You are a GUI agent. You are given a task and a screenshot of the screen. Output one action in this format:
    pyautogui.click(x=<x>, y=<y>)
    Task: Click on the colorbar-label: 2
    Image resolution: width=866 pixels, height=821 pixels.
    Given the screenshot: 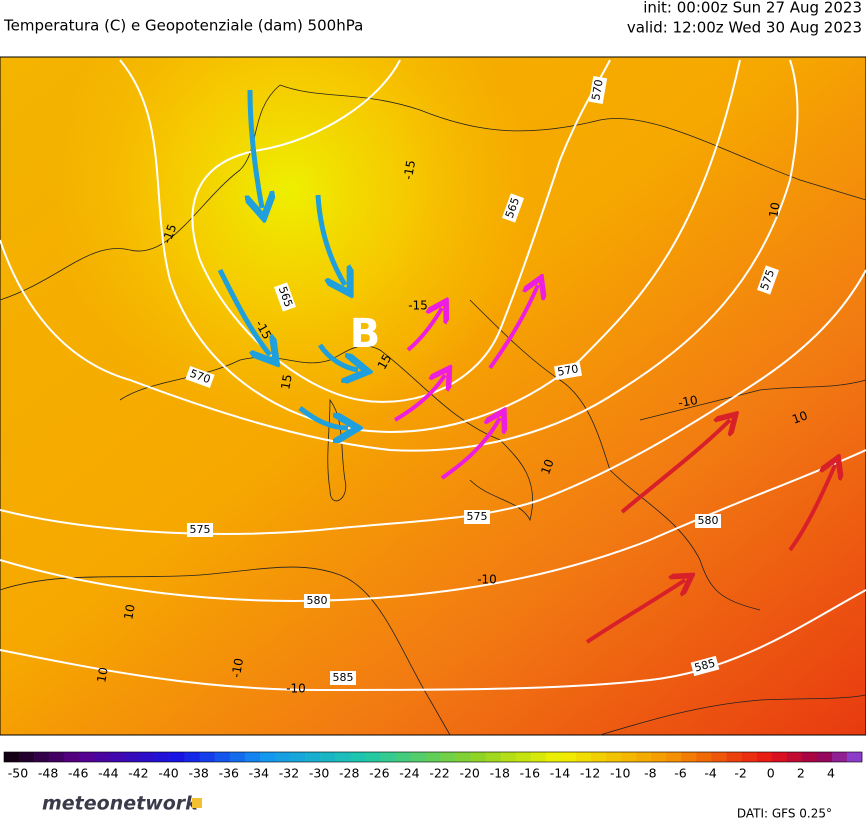 What is the action you would take?
    pyautogui.click(x=801, y=773)
    